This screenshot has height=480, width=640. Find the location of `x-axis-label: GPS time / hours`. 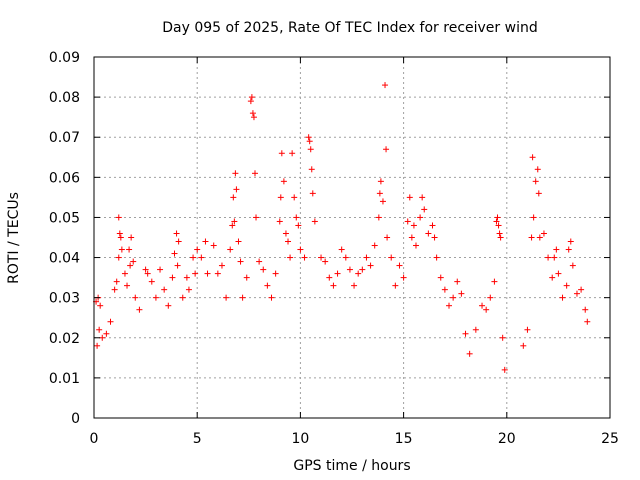

x-axis-label: GPS time / hours is located at coordinates (351, 466).